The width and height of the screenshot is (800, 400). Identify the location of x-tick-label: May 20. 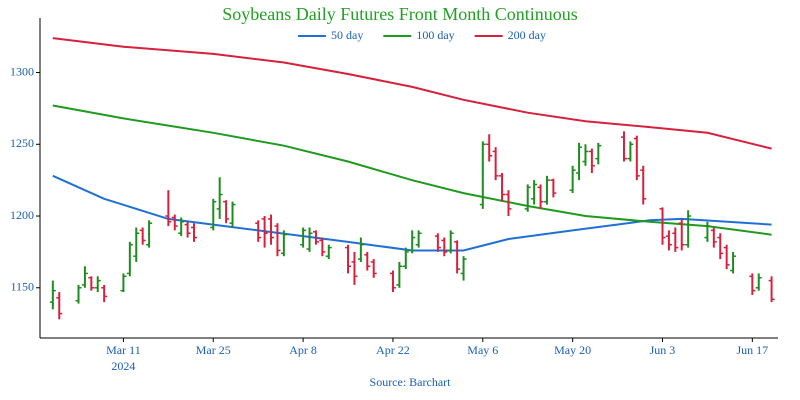
(572, 350).